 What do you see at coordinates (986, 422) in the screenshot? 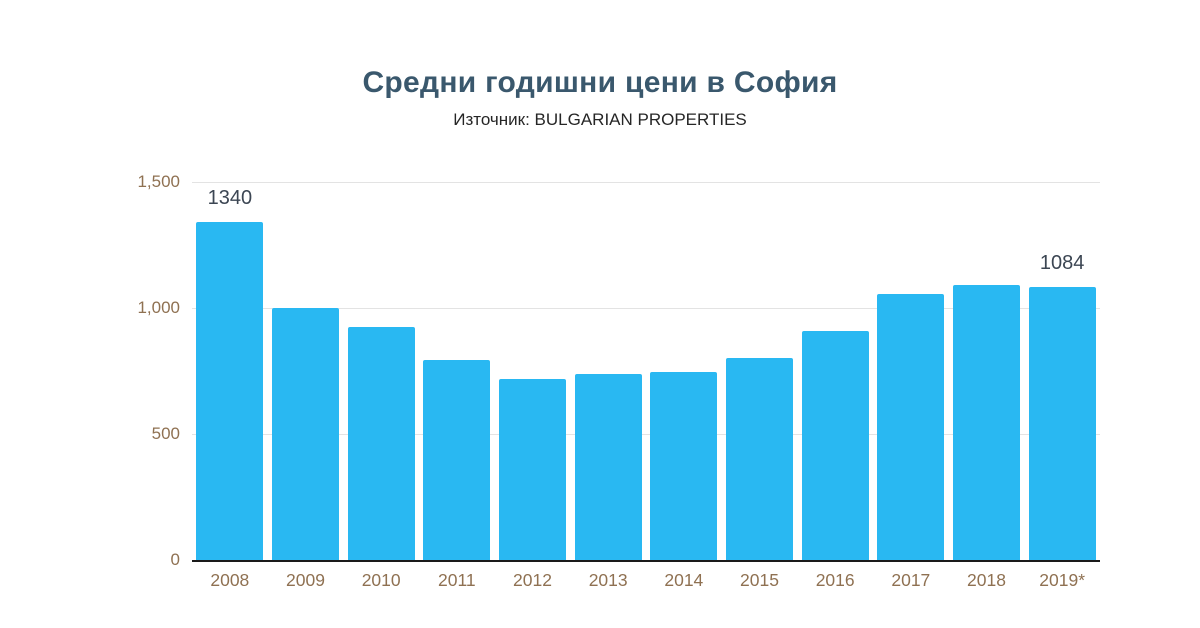
I see `bar-2018` at bounding box center [986, 422].